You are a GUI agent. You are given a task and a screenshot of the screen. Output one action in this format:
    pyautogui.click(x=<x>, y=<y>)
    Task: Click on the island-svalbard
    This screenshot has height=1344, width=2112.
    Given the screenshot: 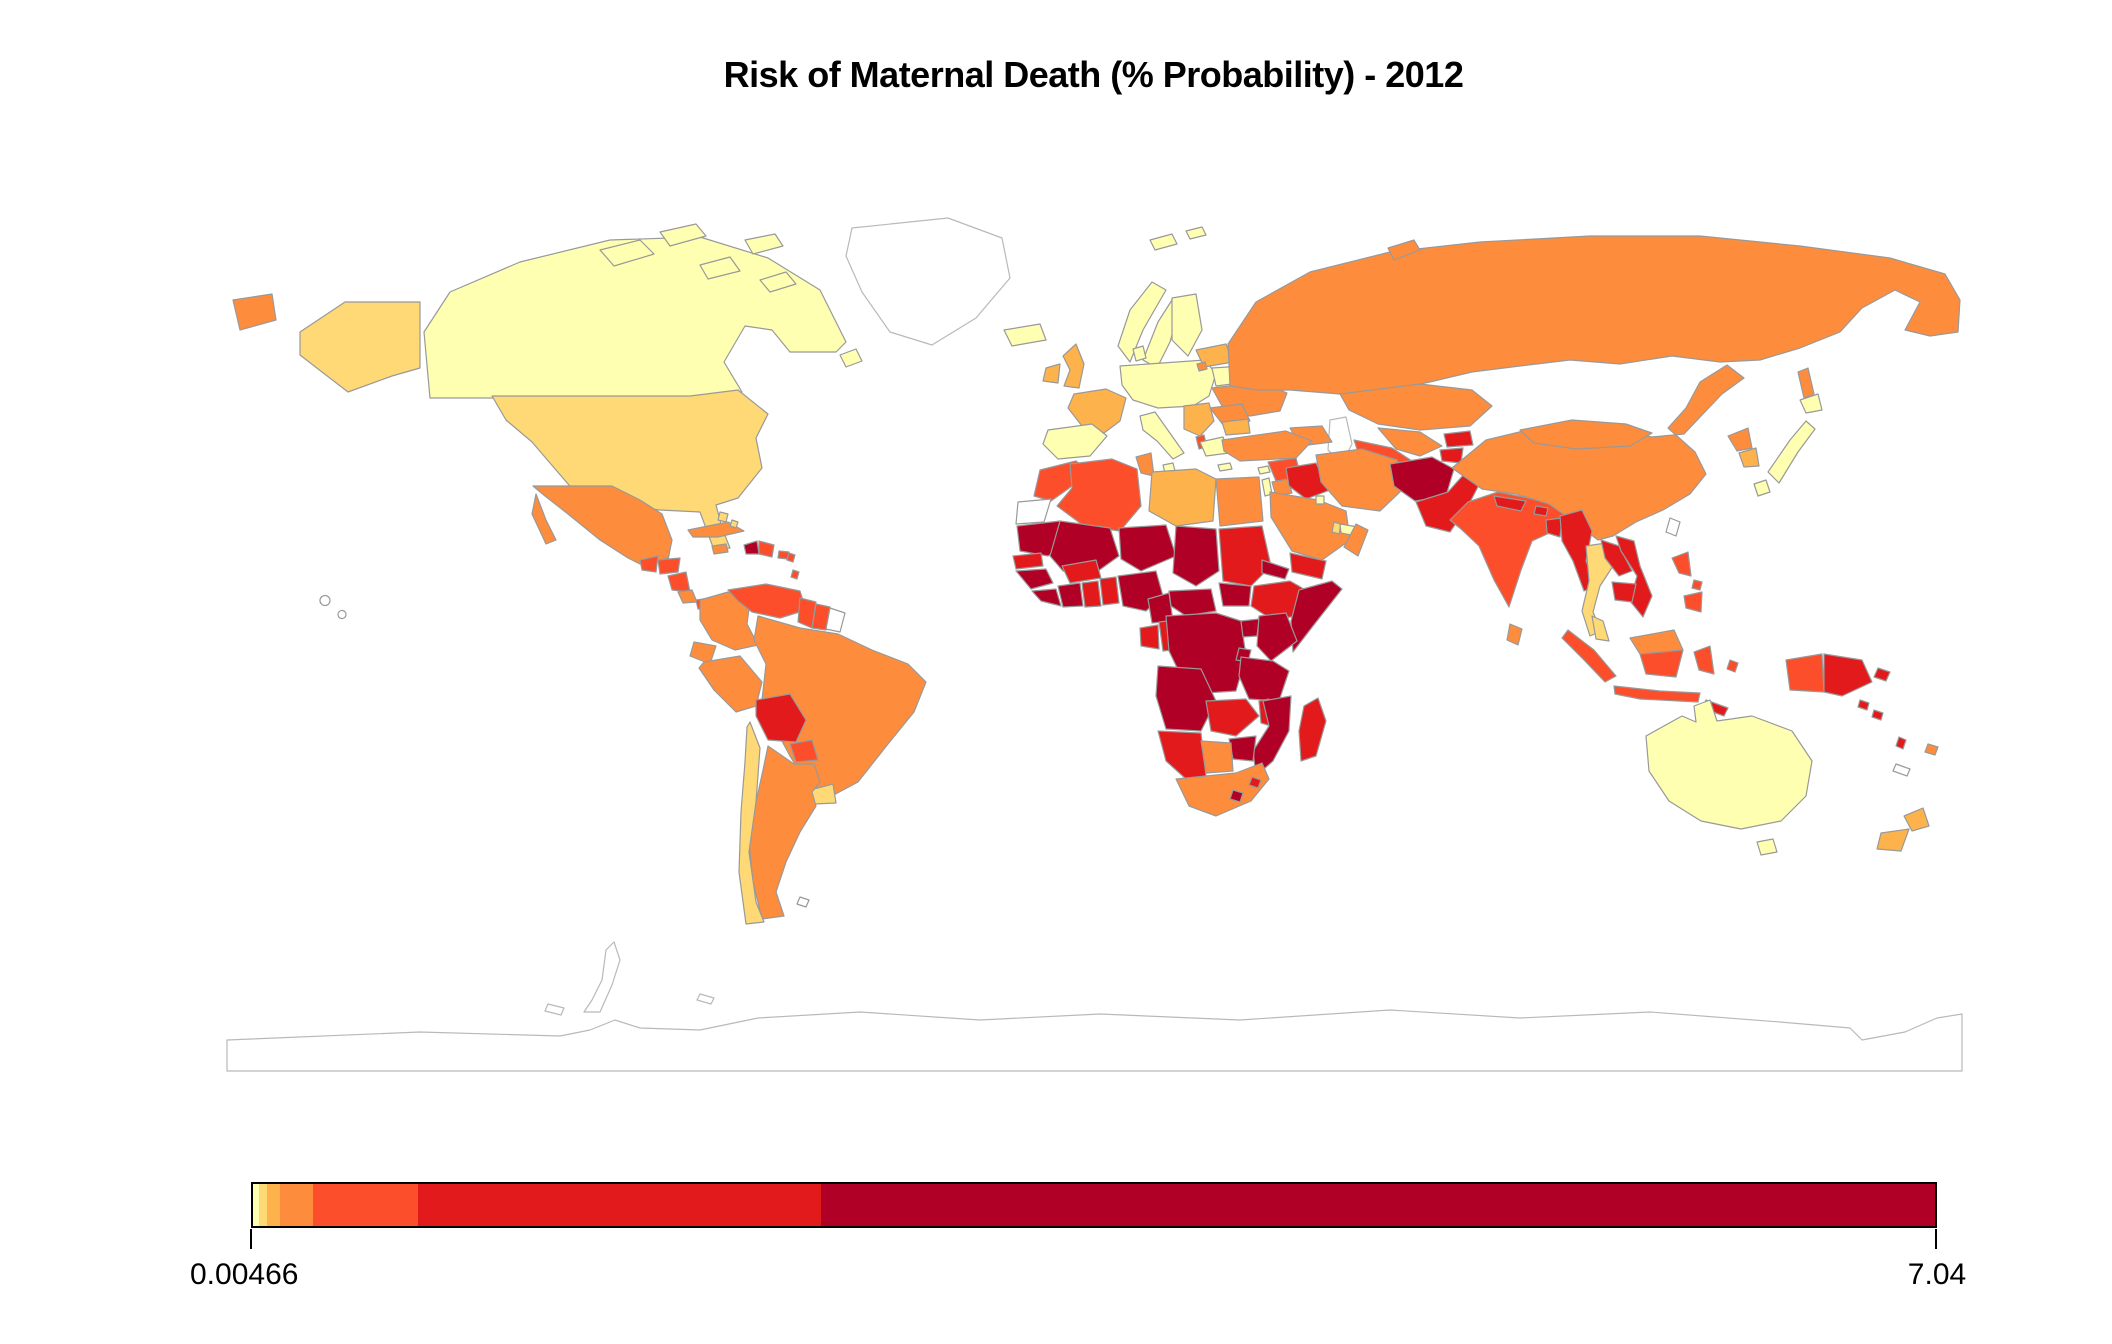 What is the action you would take?
    pyautogui.click(x=1196, y=233)
    